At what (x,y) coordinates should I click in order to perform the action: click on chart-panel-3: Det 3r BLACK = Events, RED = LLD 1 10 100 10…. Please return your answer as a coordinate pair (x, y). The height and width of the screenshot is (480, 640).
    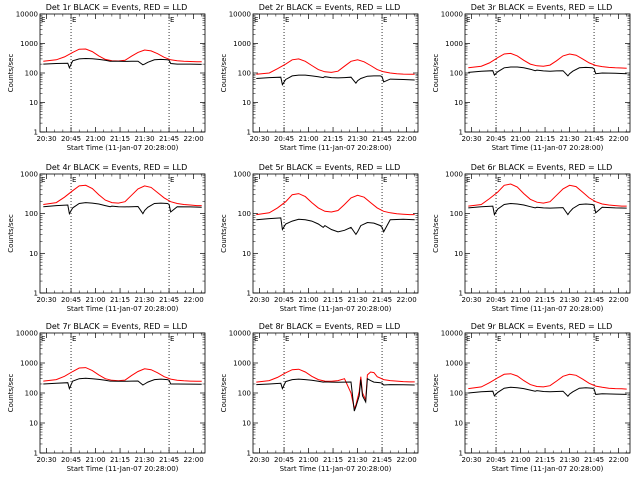
    Looking at the image, I should click on (531, 77).